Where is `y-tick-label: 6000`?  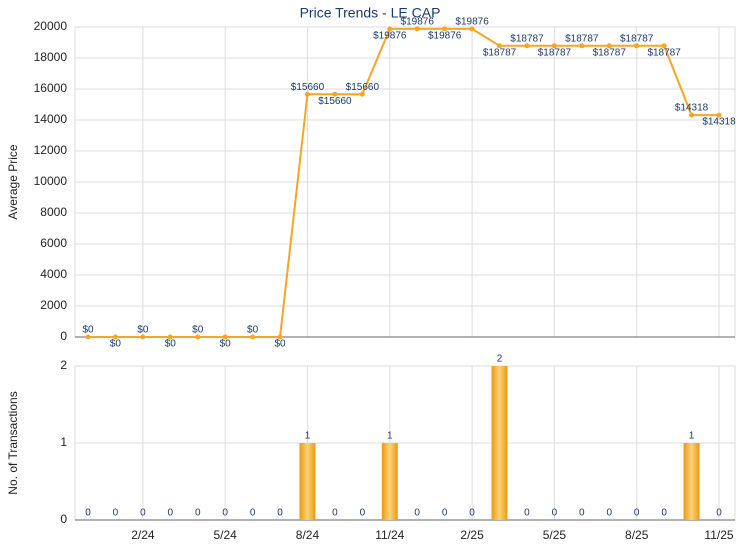
y-tick-label: 6000 is located at coordinates (53, 243).